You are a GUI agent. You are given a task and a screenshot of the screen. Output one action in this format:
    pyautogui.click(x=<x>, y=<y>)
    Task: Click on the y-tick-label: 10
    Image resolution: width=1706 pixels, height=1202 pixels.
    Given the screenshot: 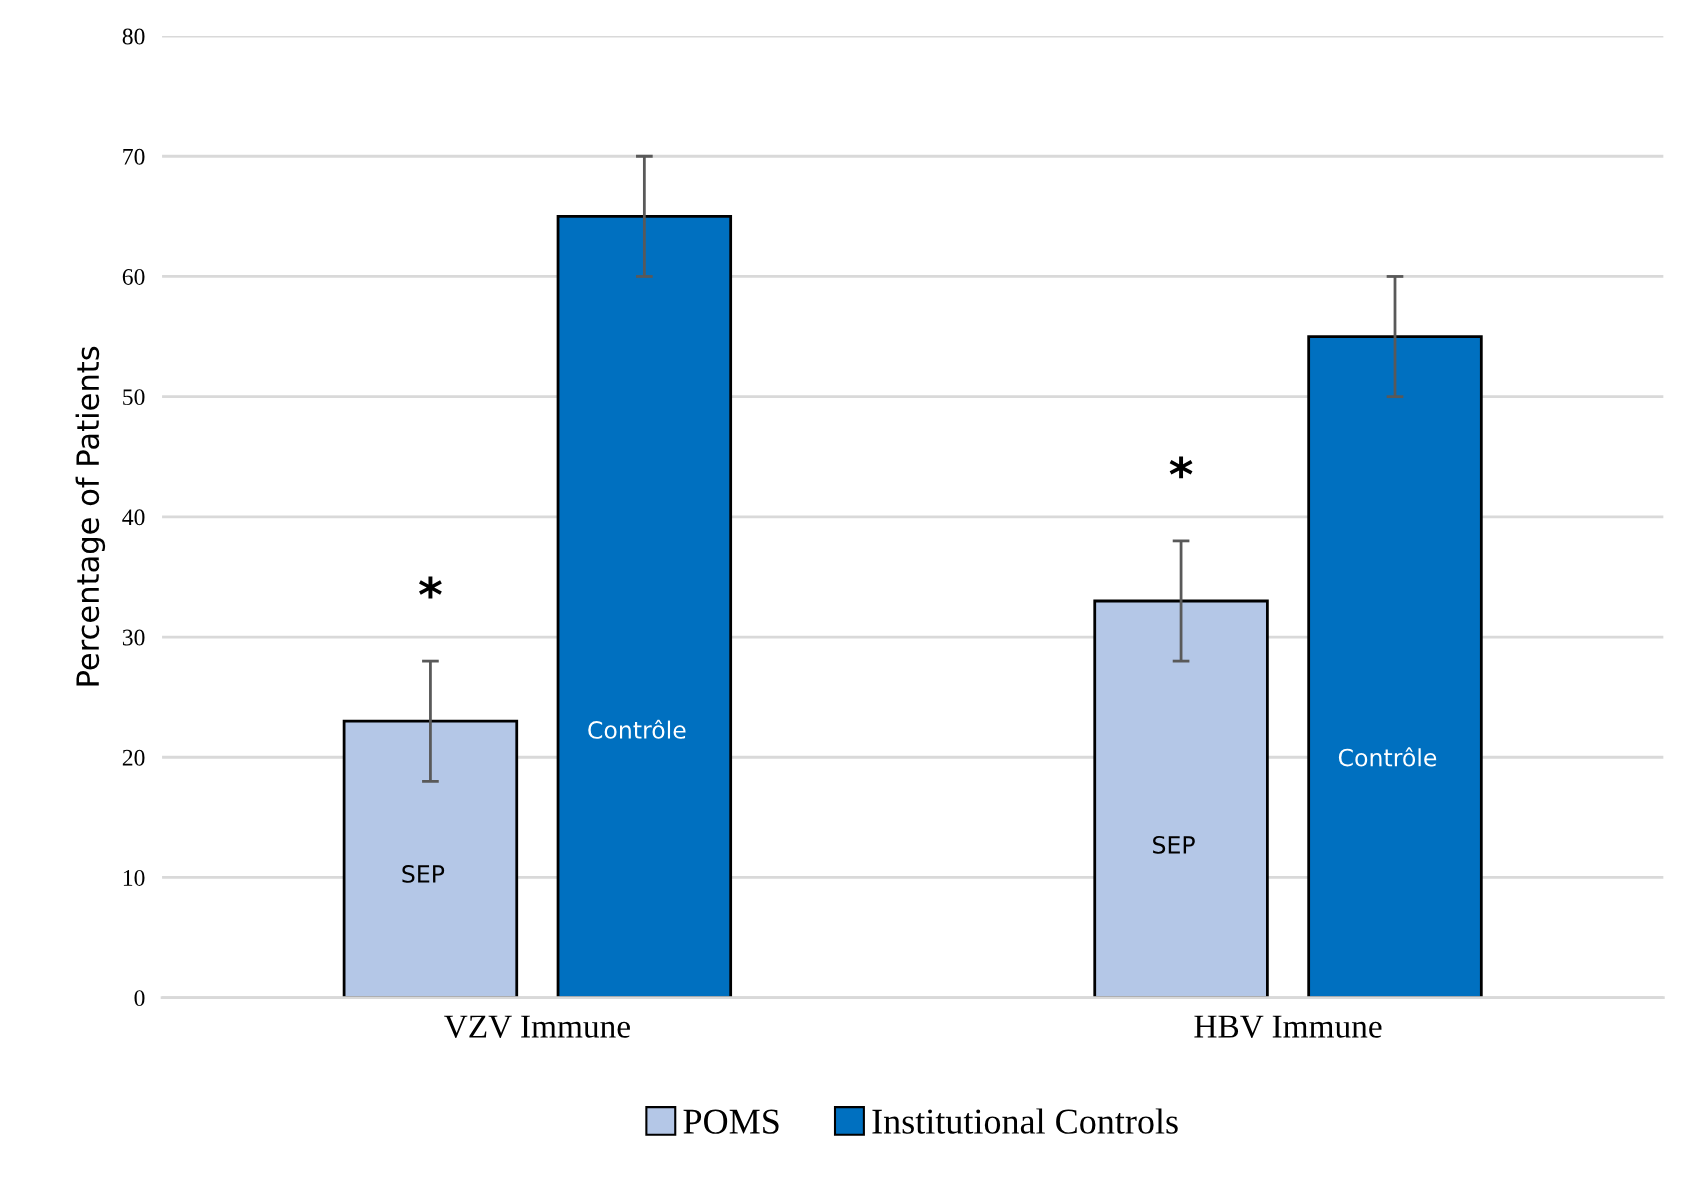 What is the action you would take?
    pyautogui.click(x=134, y=877)
    